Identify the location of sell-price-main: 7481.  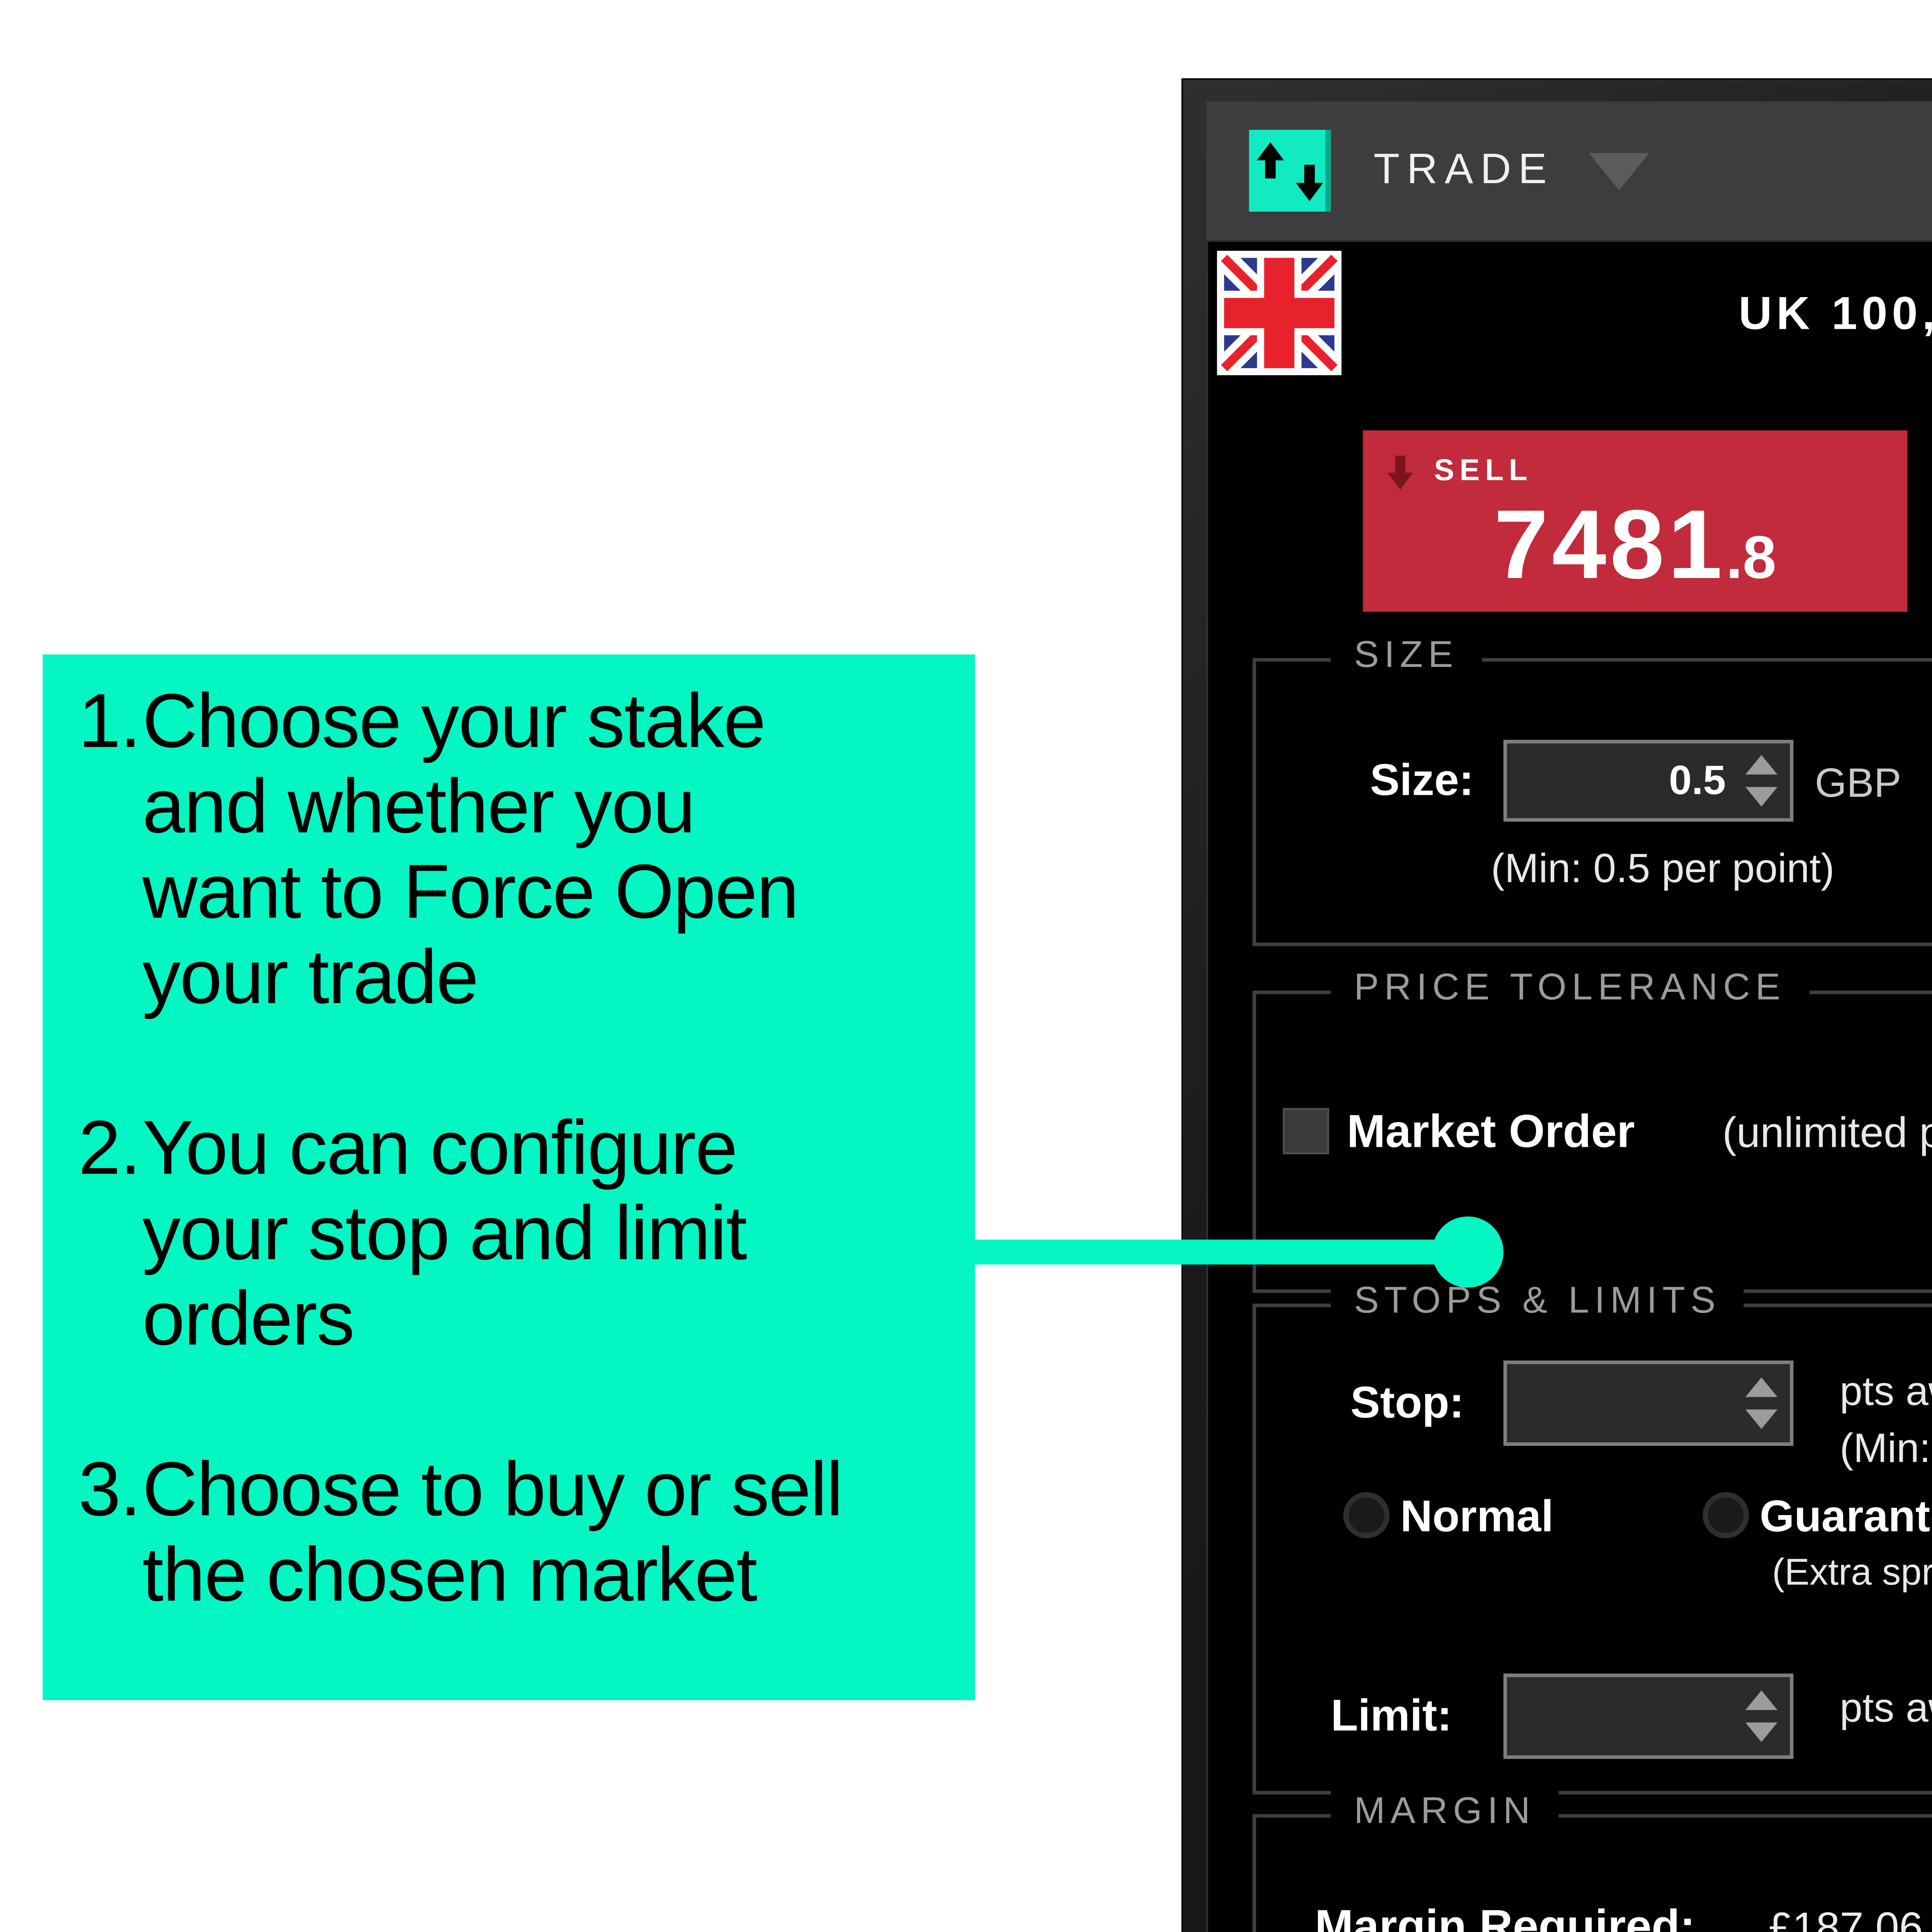
(1610, 545).